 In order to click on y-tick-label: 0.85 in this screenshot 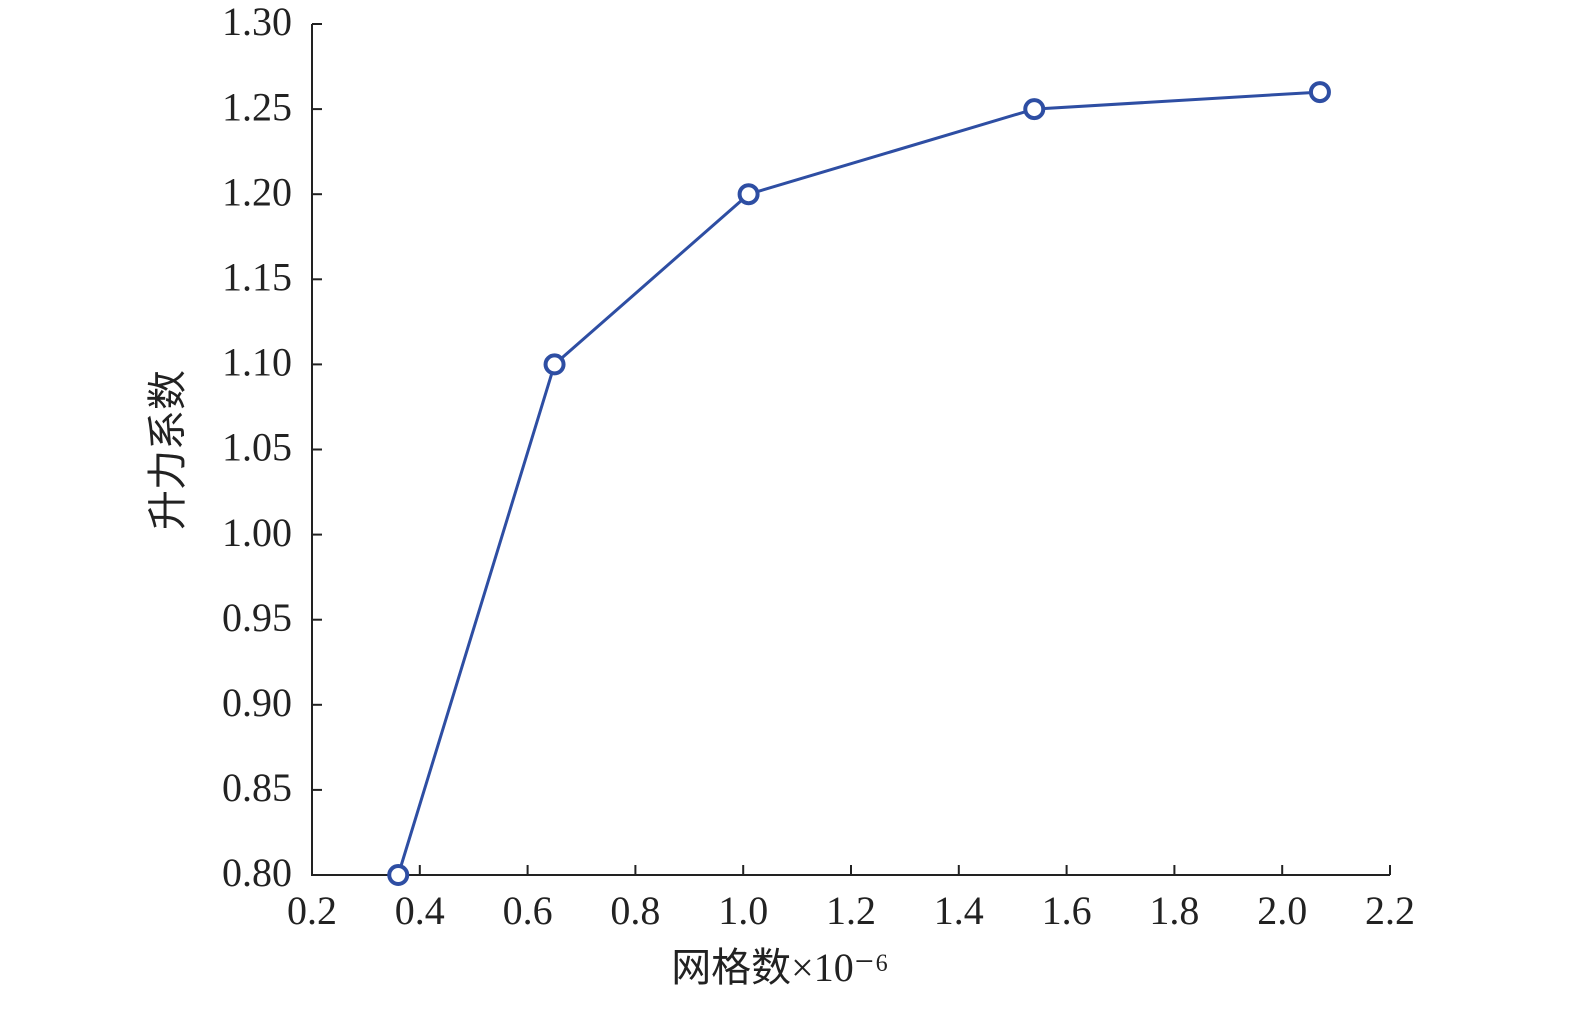, I will do `click(257, 787)`.